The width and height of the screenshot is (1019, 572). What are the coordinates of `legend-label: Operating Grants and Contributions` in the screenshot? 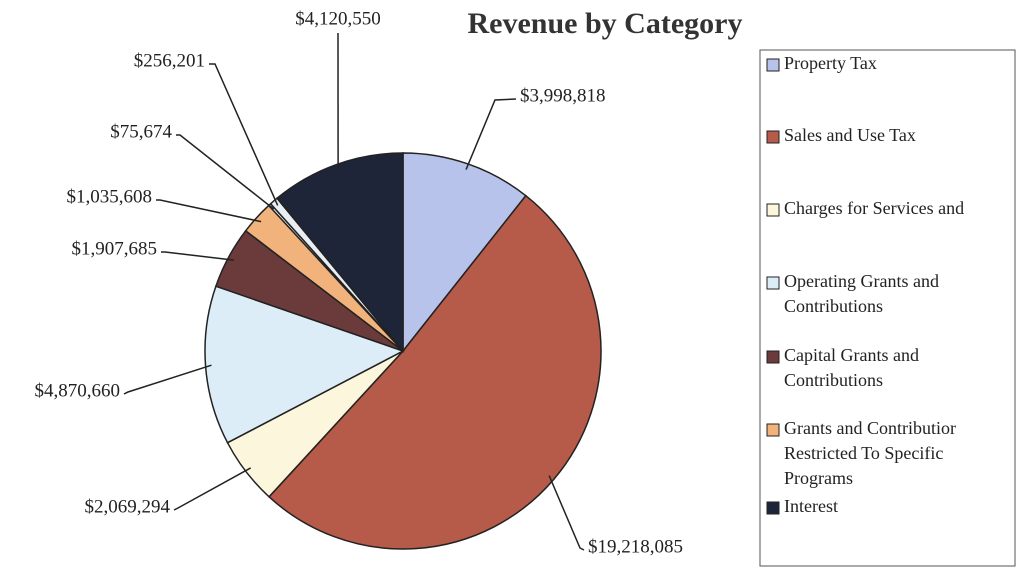 It's located at (861, 293).